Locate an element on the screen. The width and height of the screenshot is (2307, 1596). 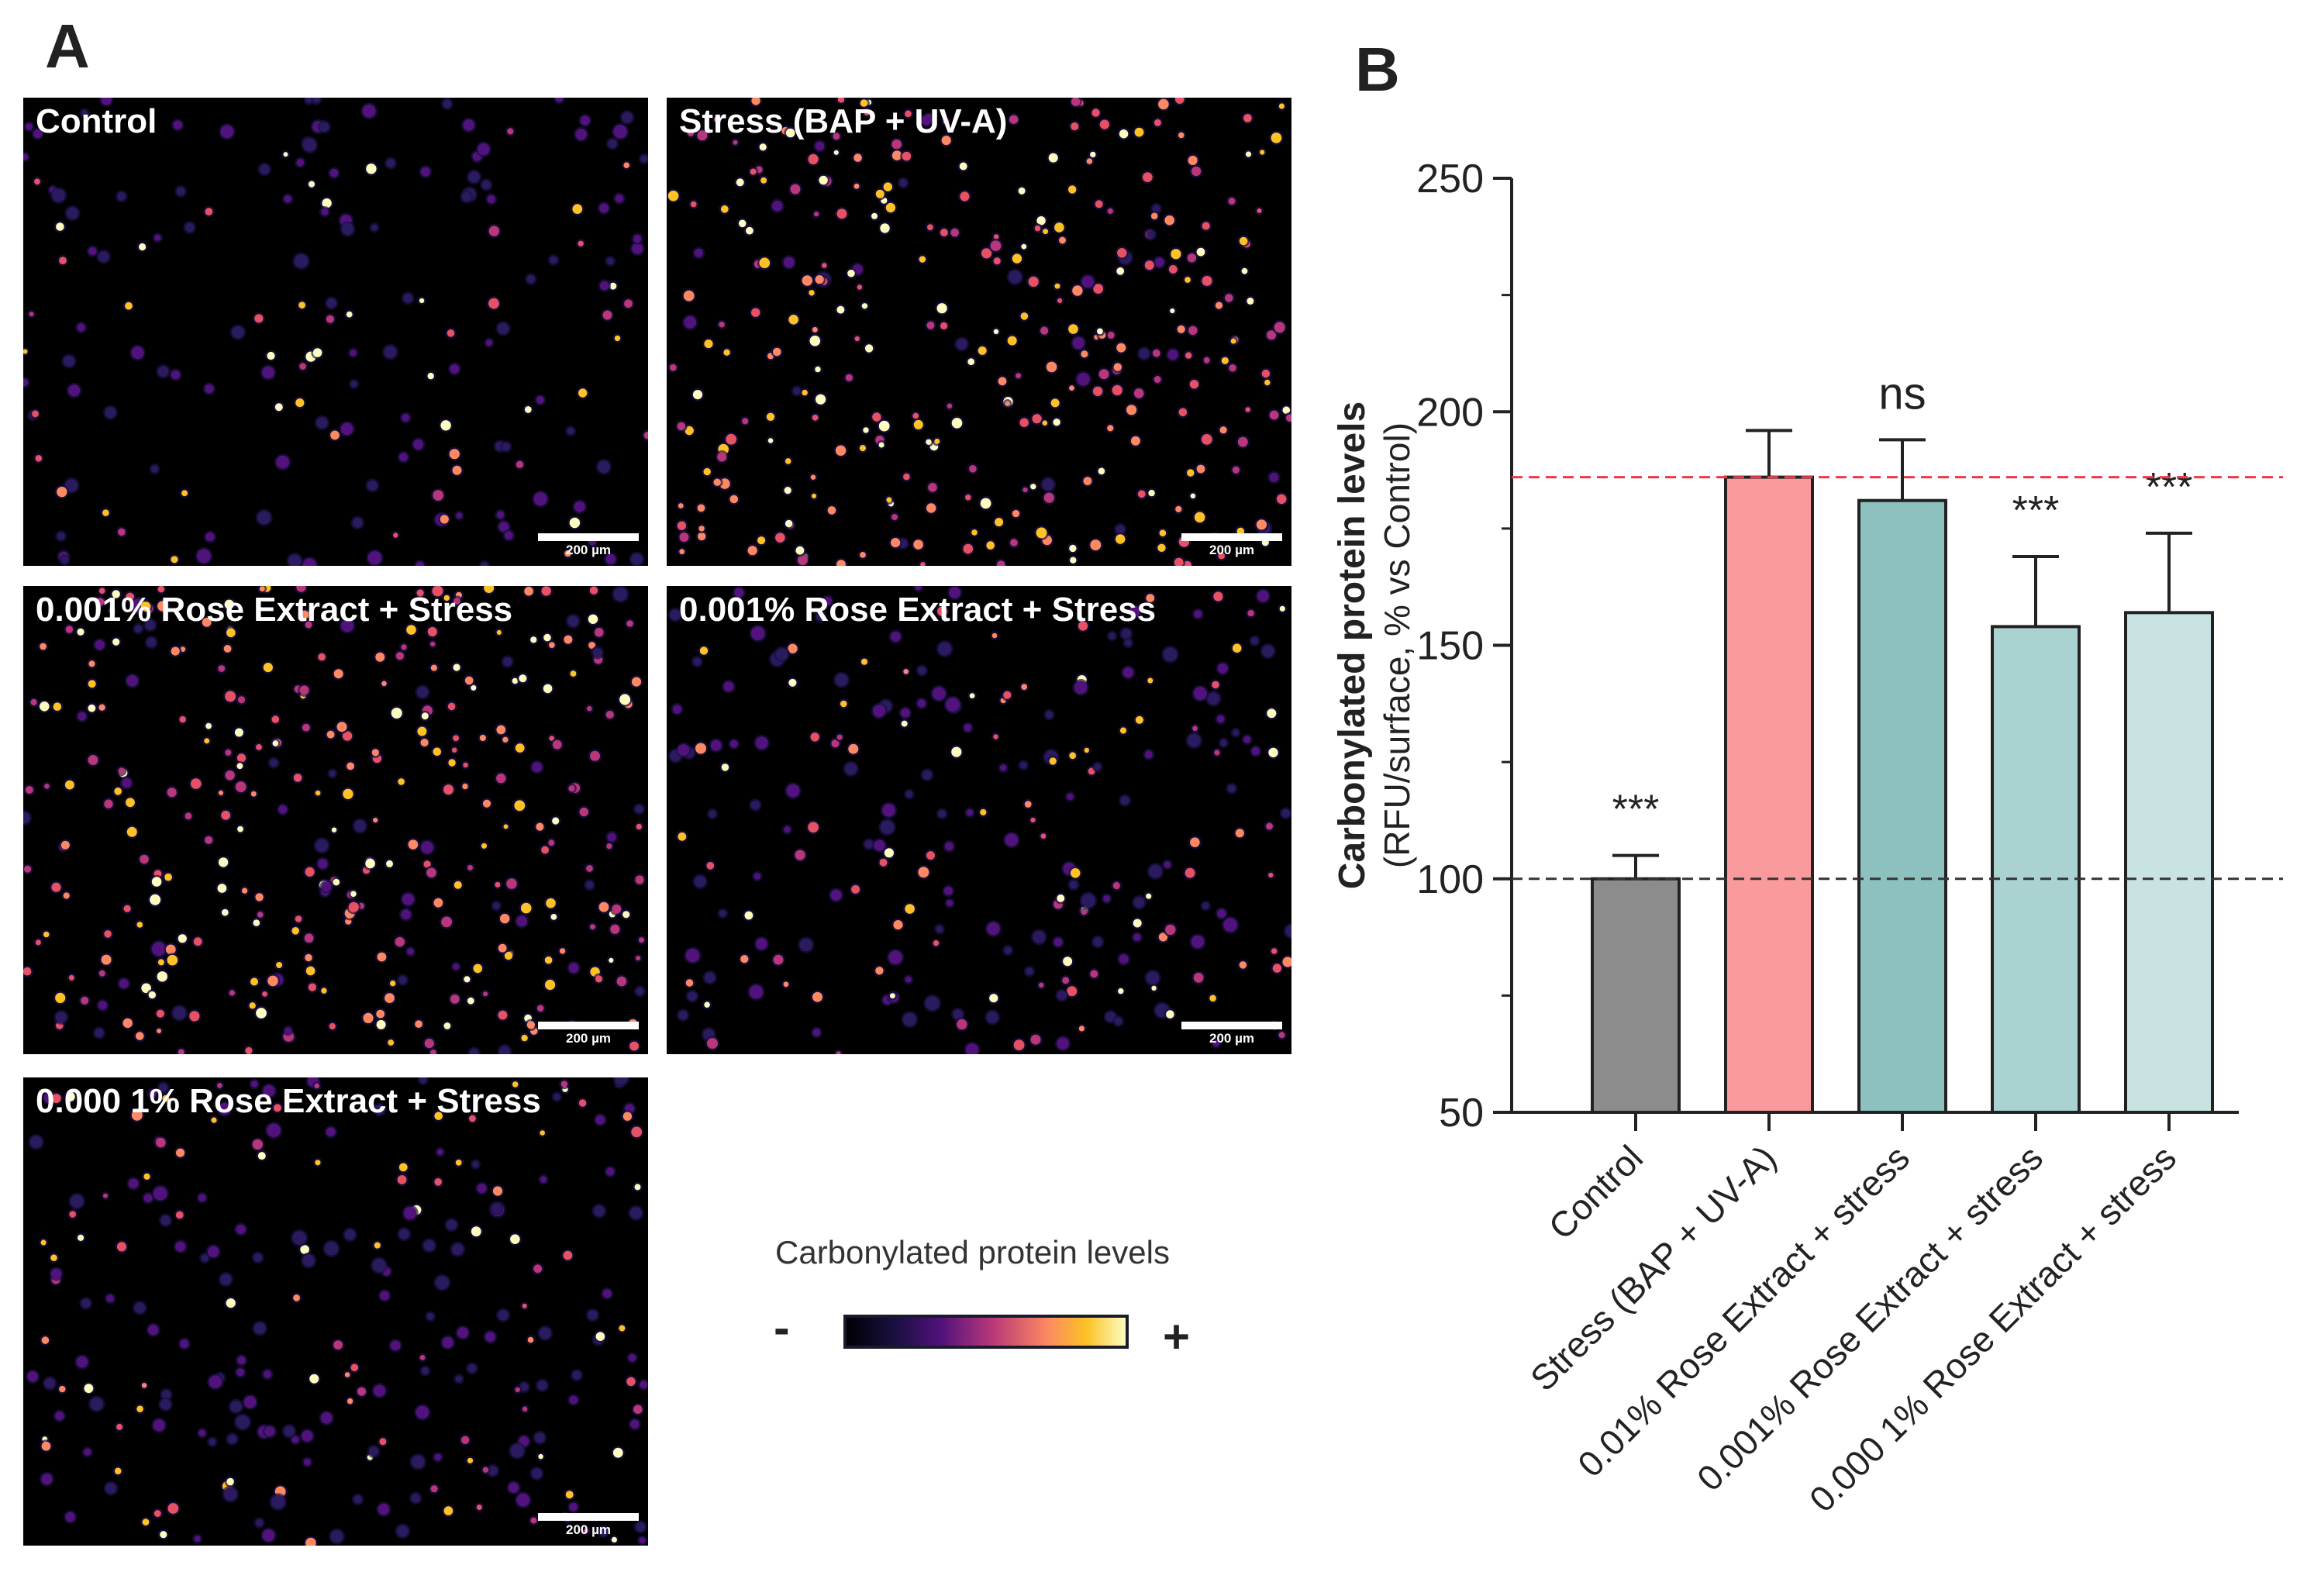
significance-label: *** is located at coordinates (1636, 810).